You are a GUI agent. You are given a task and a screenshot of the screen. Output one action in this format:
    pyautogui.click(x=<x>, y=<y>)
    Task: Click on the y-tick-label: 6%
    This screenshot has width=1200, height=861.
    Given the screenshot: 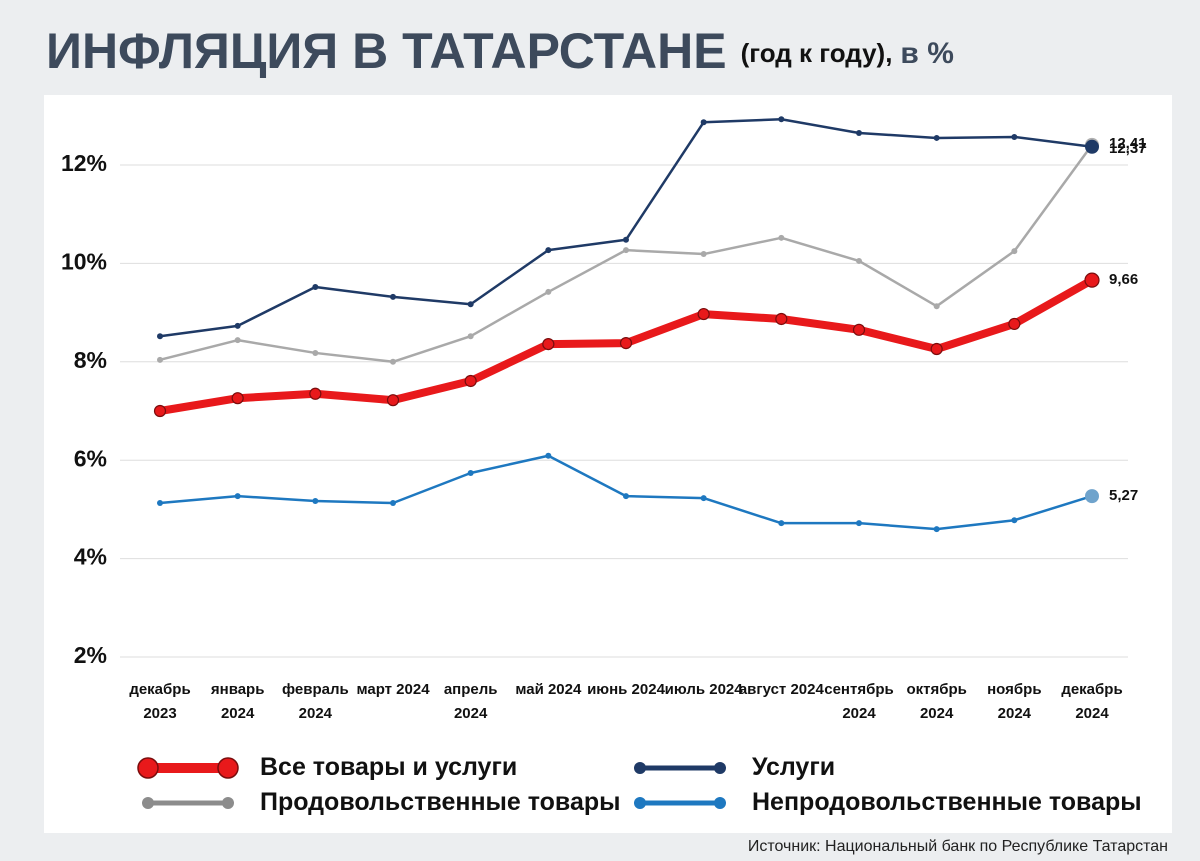 What is the action you would take?
    pyautogui.click(x=90, y=458)
    